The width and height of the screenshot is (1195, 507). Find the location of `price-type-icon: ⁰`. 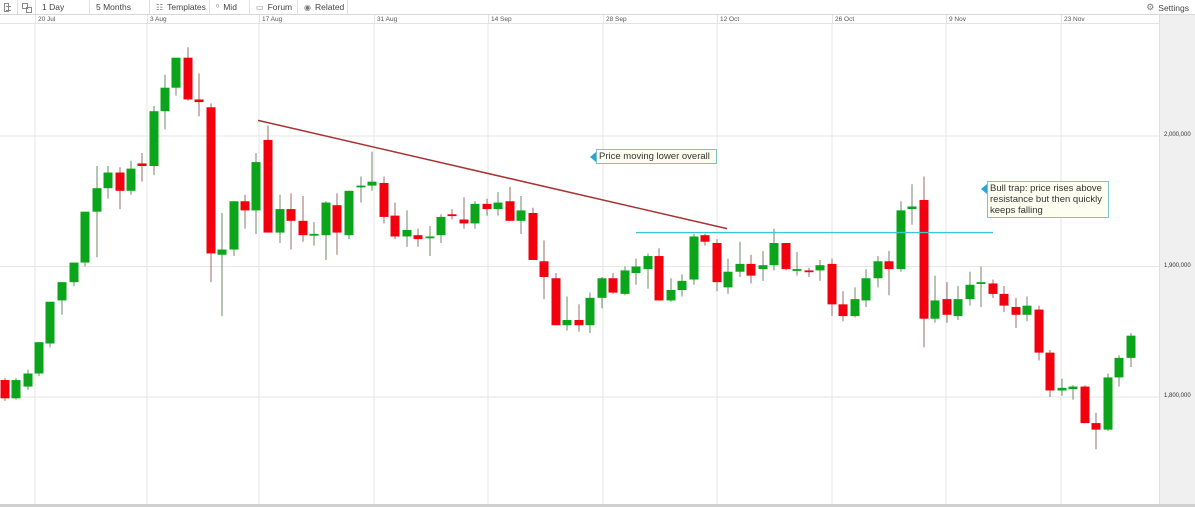

price-type-icon: ⁰ is located at coordinates (218, 7).